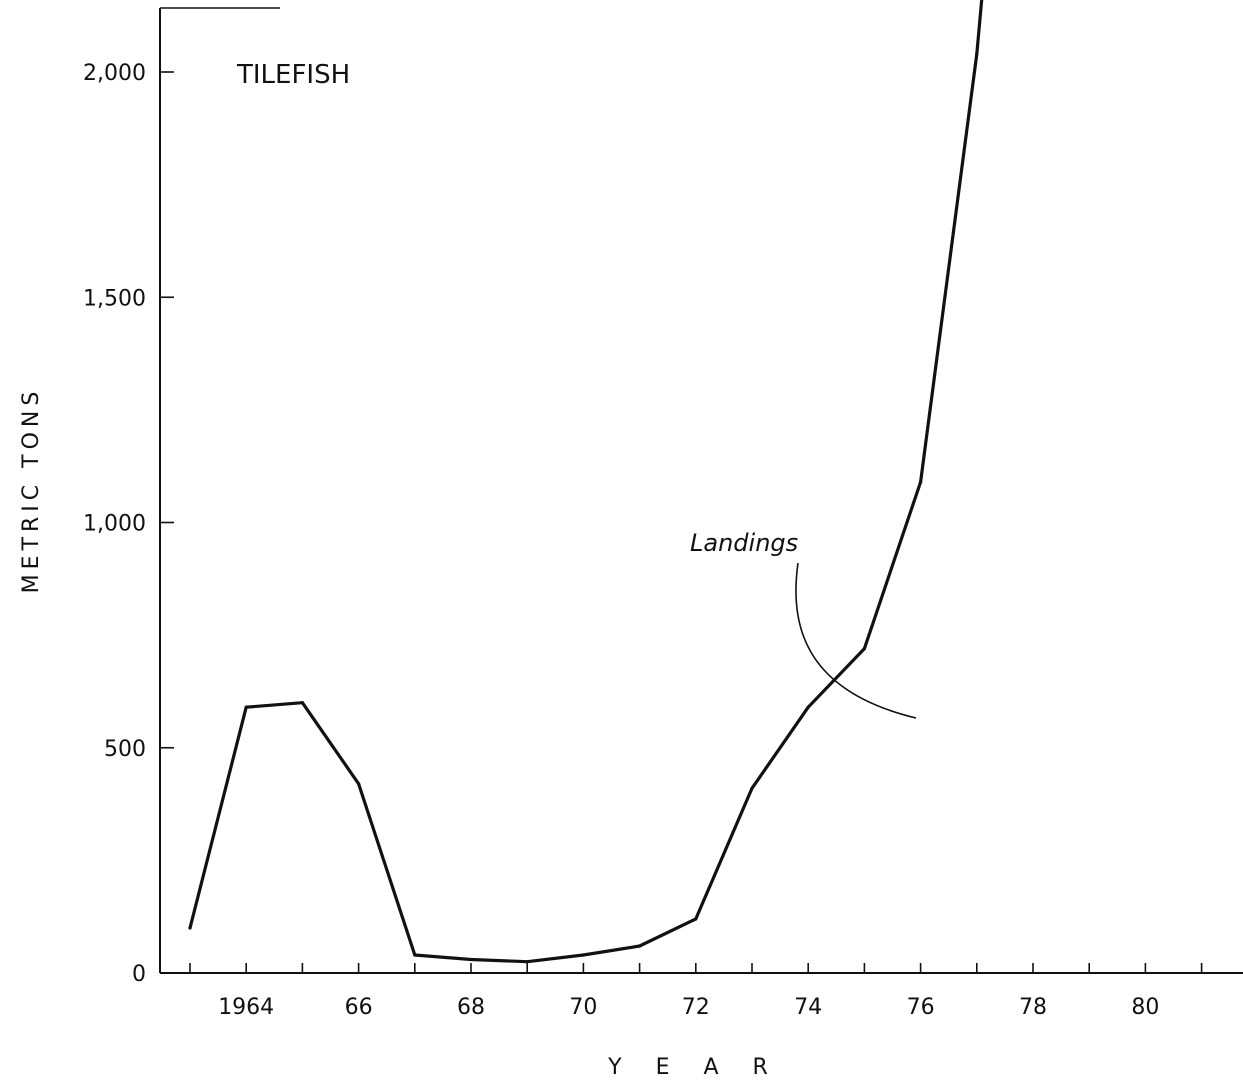 The height and width of the screenshot is (1081, 1243). Describe the element at coordinates (139, 974) in the screenshot. I see `y-tick-label: 0` at that location.